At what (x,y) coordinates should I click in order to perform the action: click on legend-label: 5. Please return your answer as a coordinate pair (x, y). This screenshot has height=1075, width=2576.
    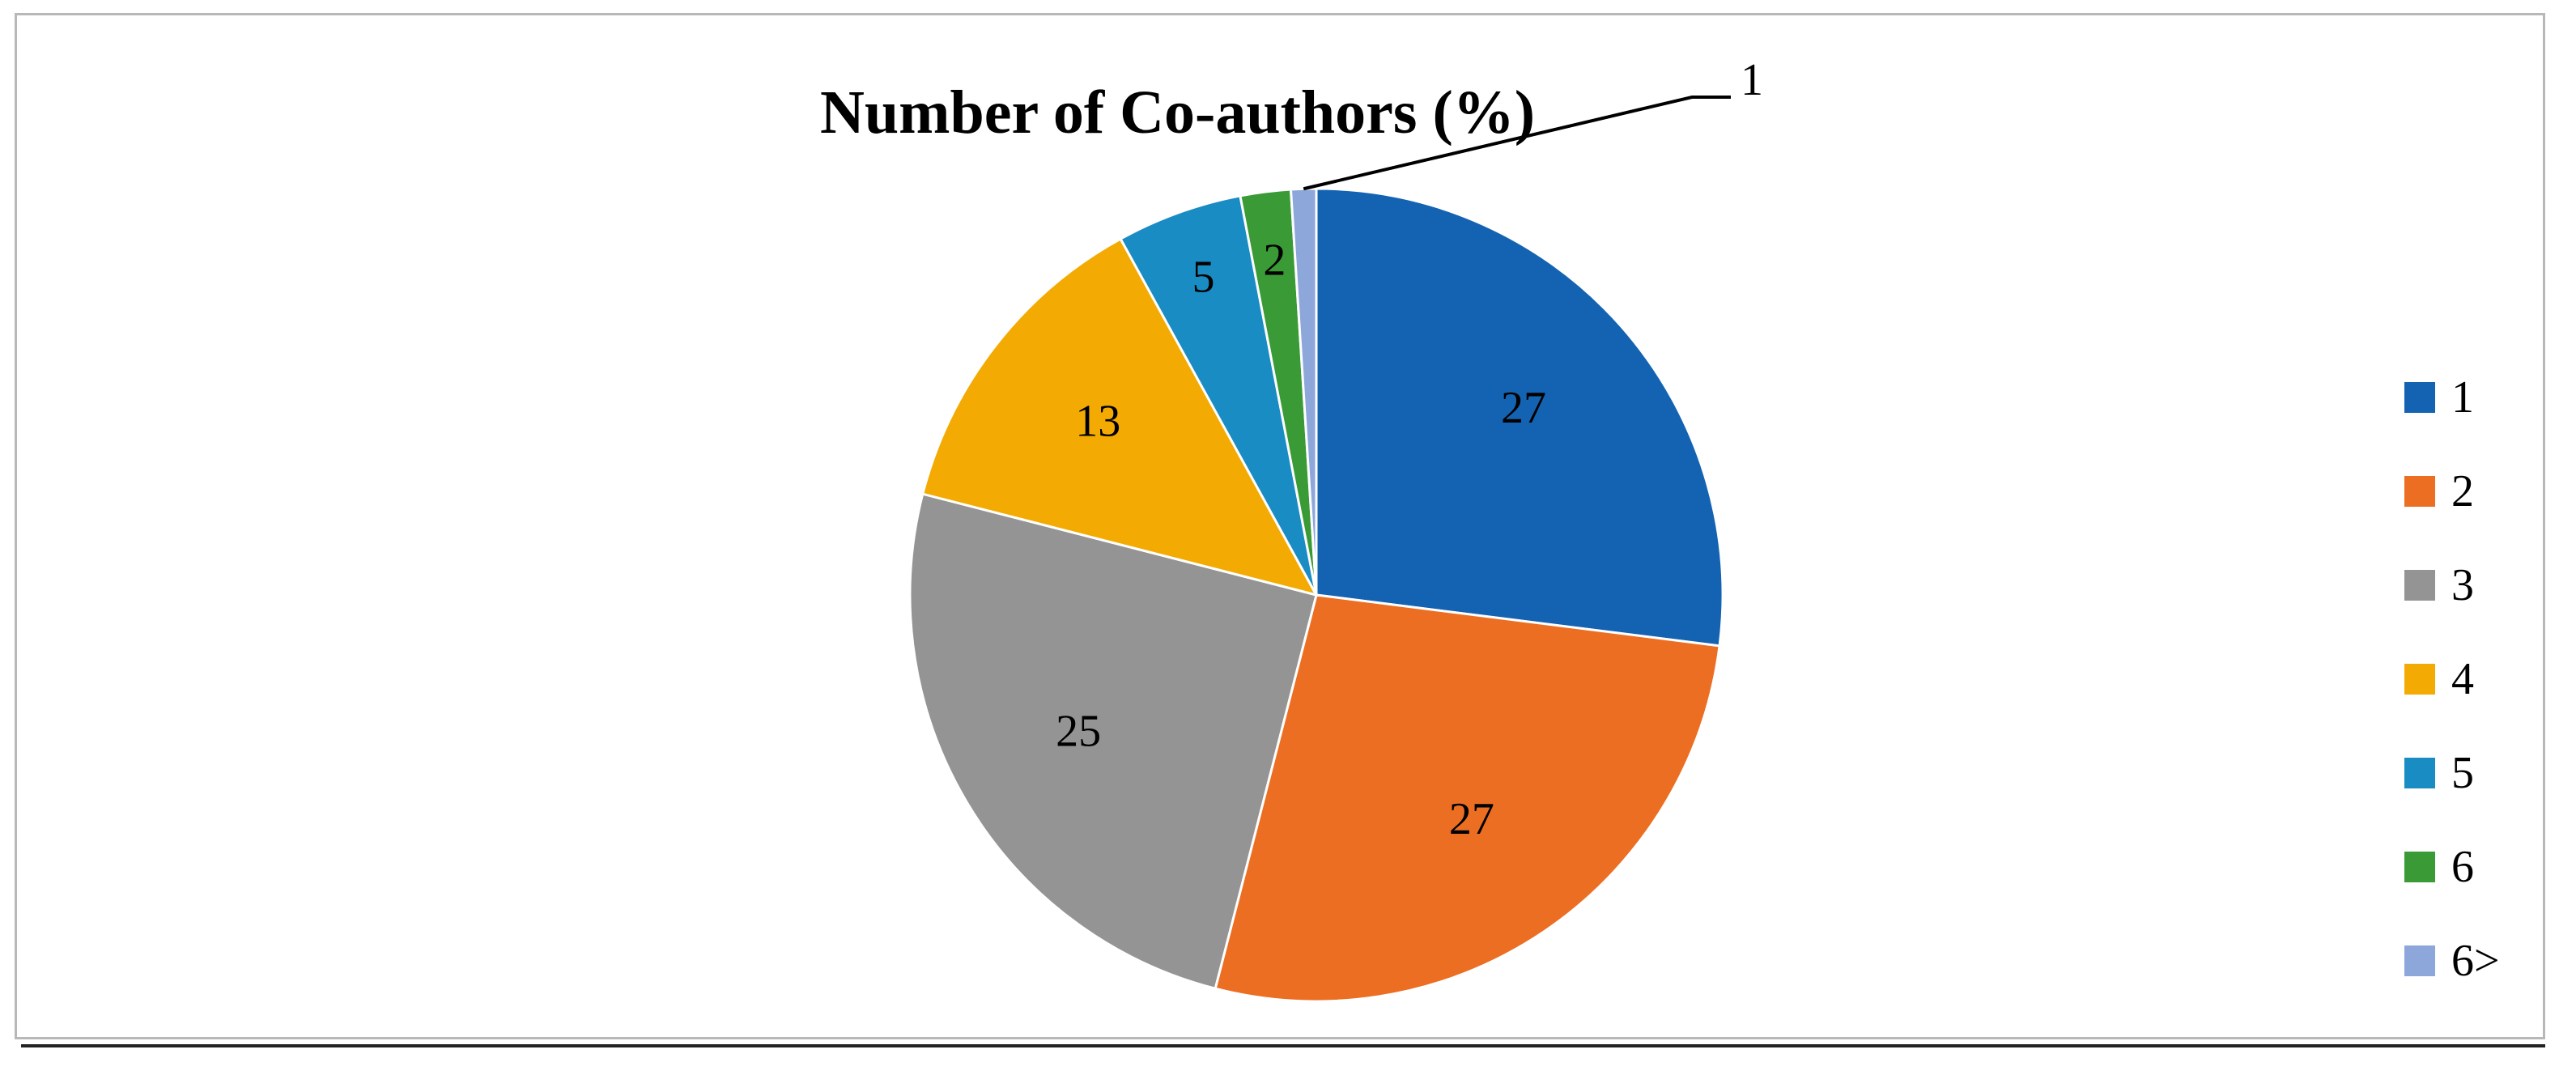
    Looking at the image, I should click on (2463, 773).